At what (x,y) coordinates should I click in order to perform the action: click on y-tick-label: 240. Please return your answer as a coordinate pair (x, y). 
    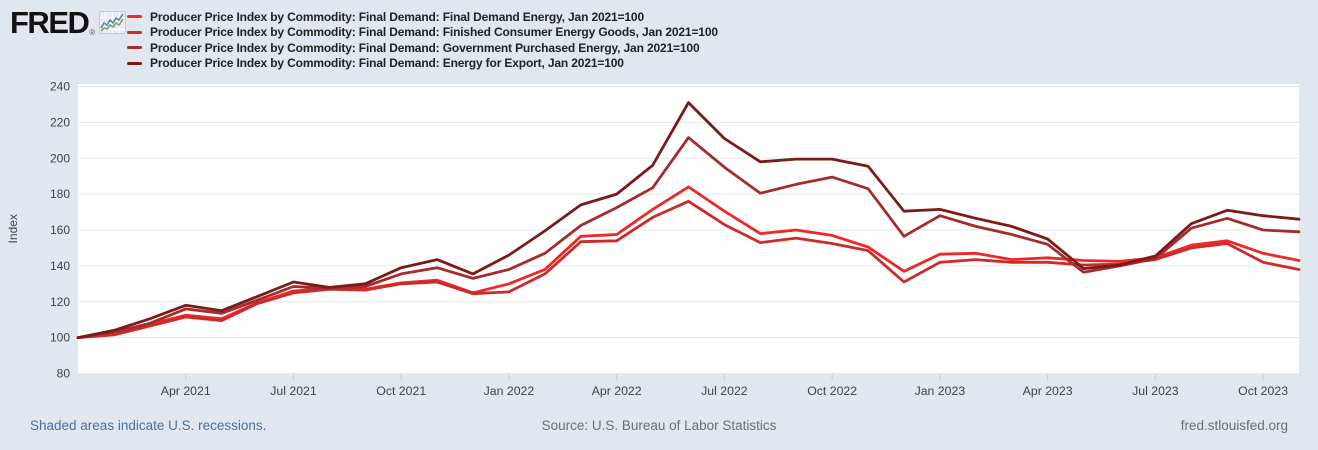
    Looking at the image, I should click on (60, 87).